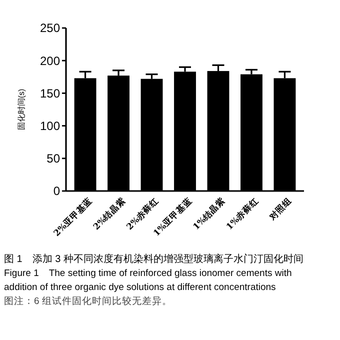 This screenshot has width=340, height=340. What do you see at coordinates (21, 109) in the screenshot?
I see `y-axis-title: 固化时间(s)` at bounding box center [21, 109].